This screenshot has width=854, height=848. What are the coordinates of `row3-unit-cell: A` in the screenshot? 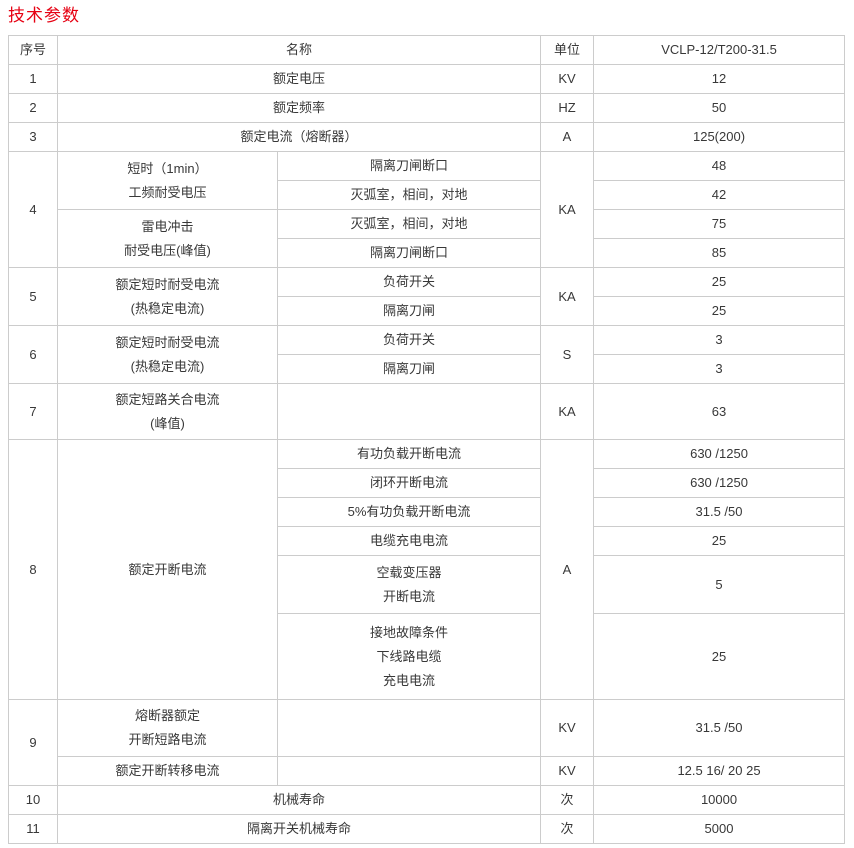 It's located at (567, 137).